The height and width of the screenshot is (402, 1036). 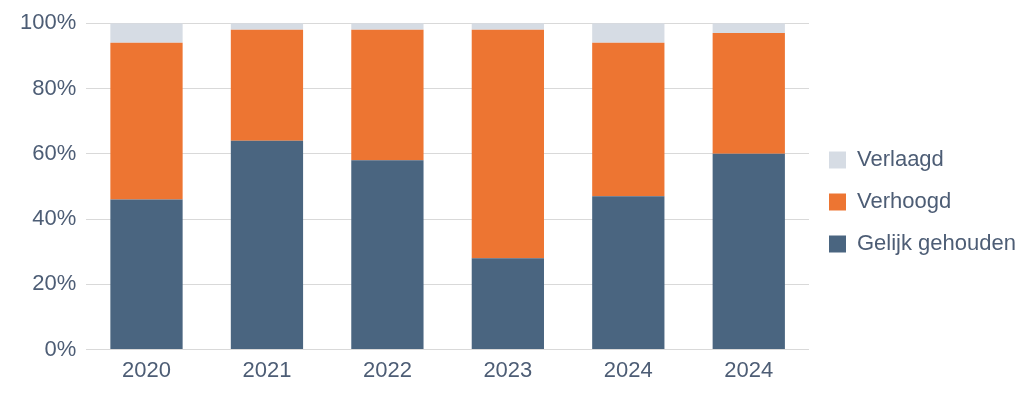 I want to click on legend-label: Gelijk gehouden, so click(x=936, y=243).